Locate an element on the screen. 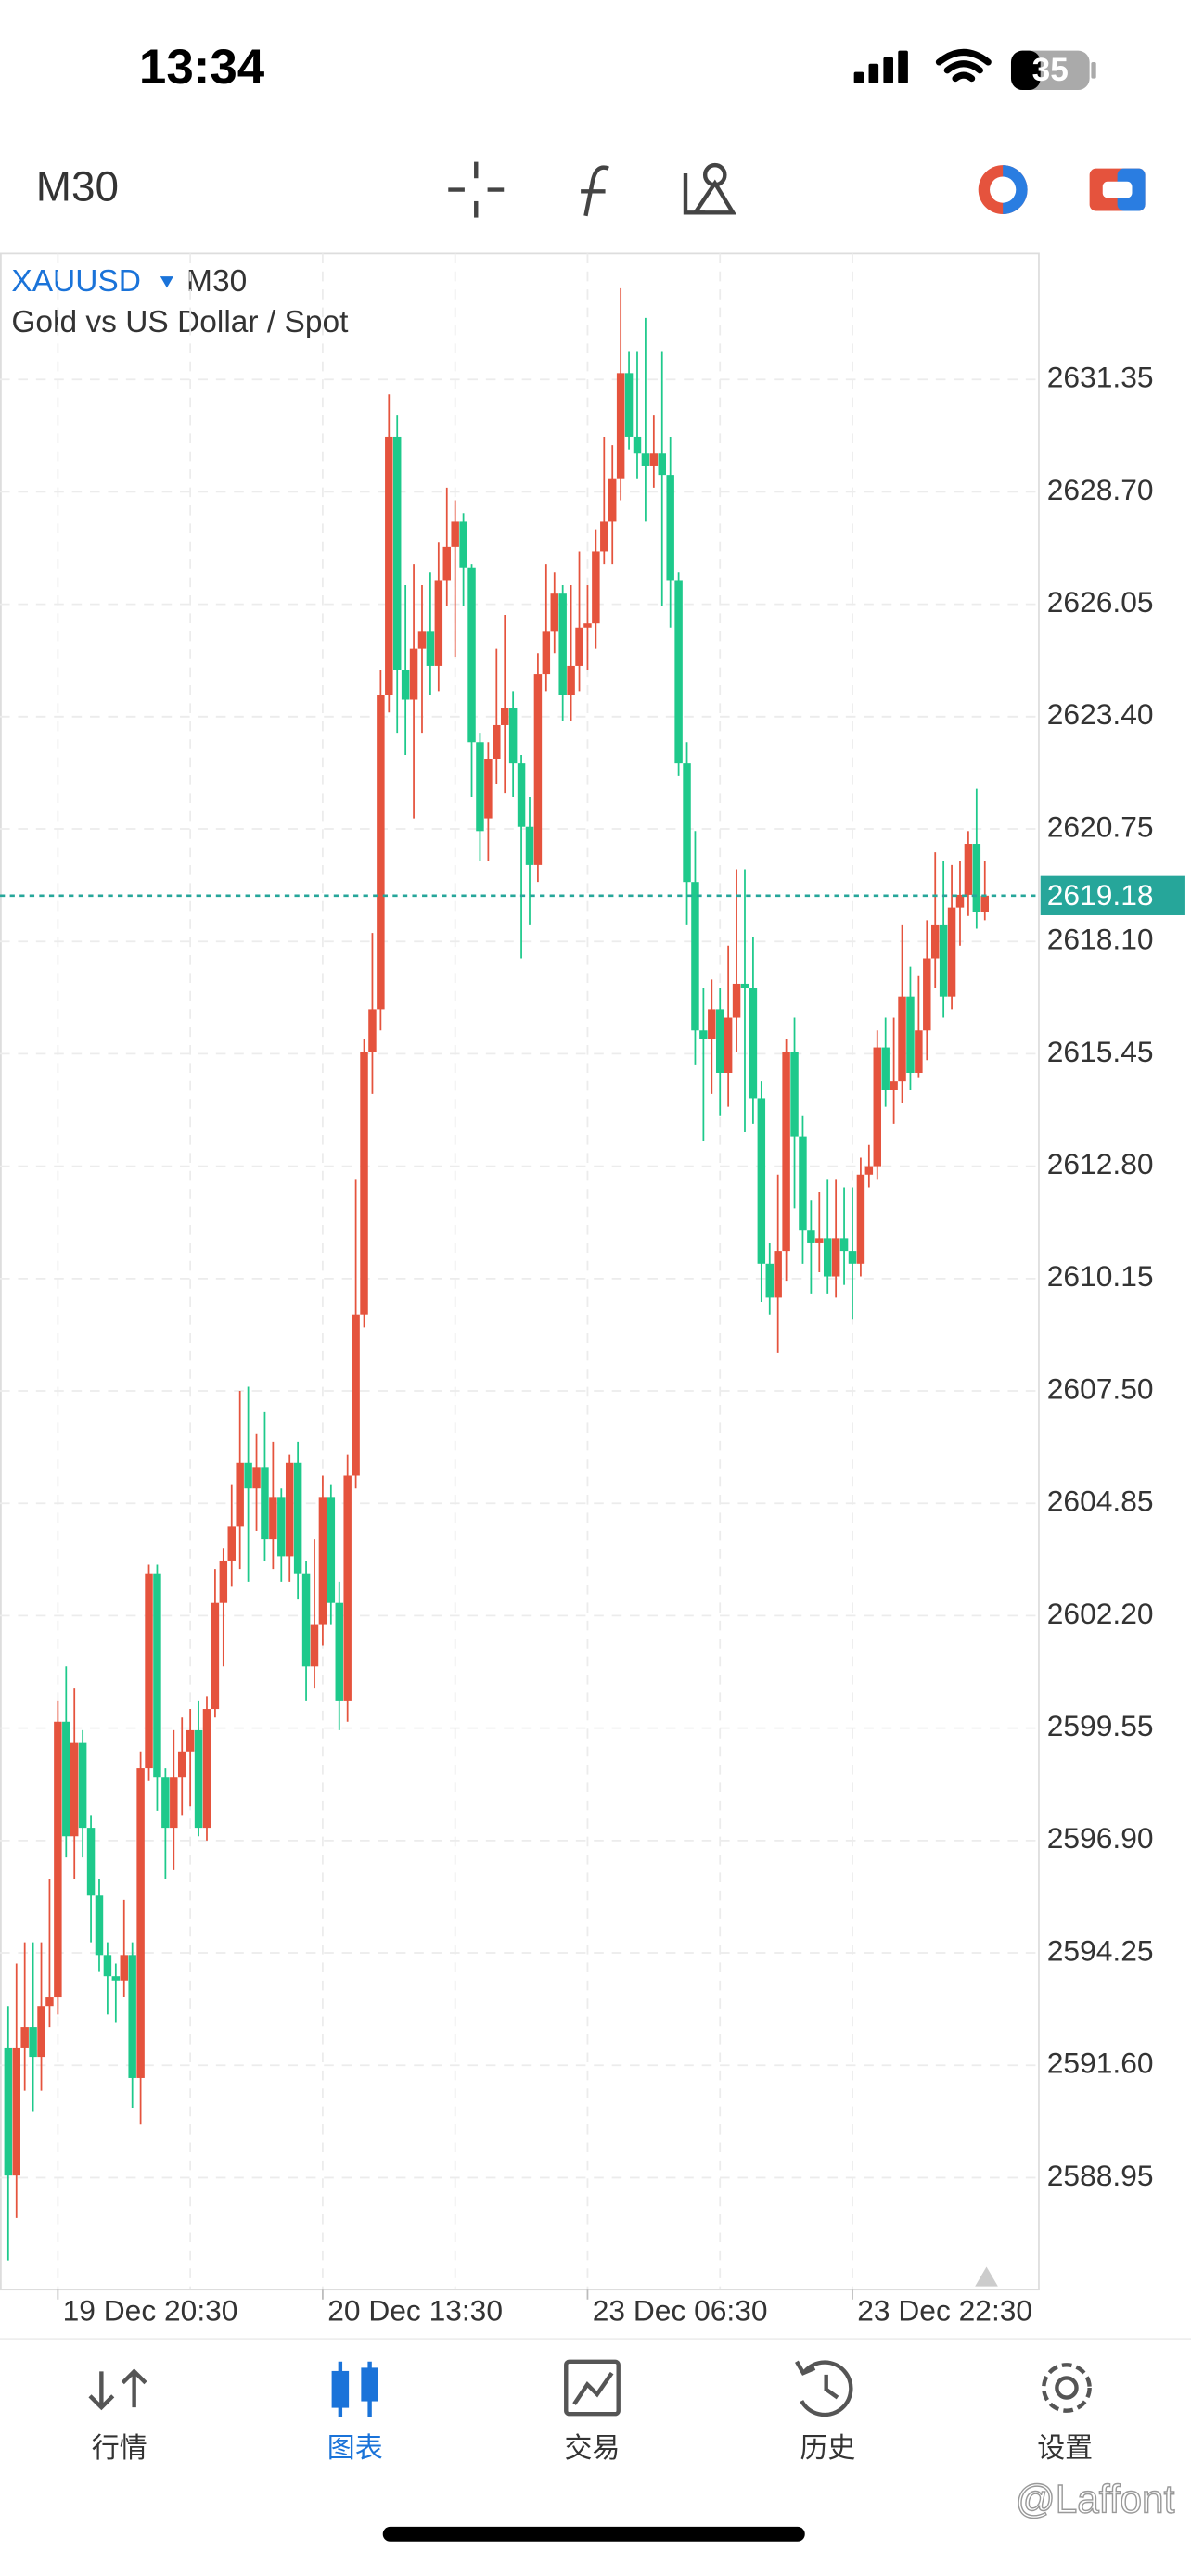 The image size is (1191, 2576). indicator-button is located at coordinates (595, 191).